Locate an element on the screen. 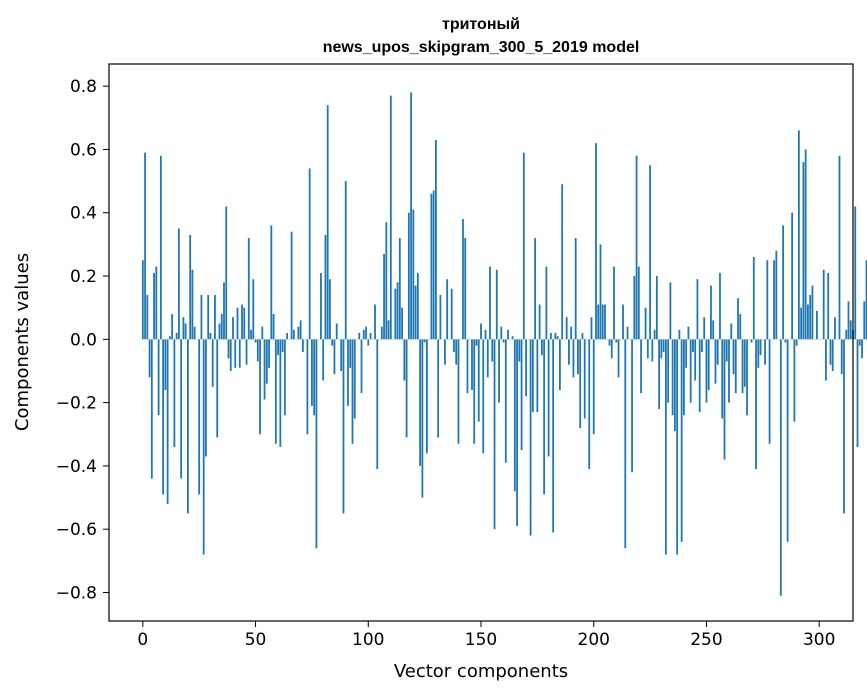 The height and width of the screenshot is (696, 867). x-tick-label: 0 is located at coordinates (142, 640).